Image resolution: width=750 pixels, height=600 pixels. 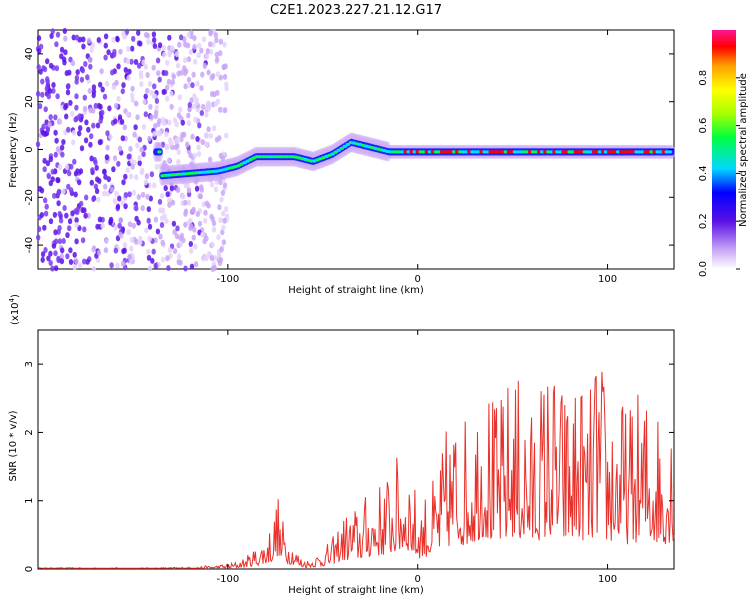 What do you see at coordinates (13, 150) in the screenshot?
I see `spectrogram-y-label: Frequency (Hz)` at bounding box center [13, 150].